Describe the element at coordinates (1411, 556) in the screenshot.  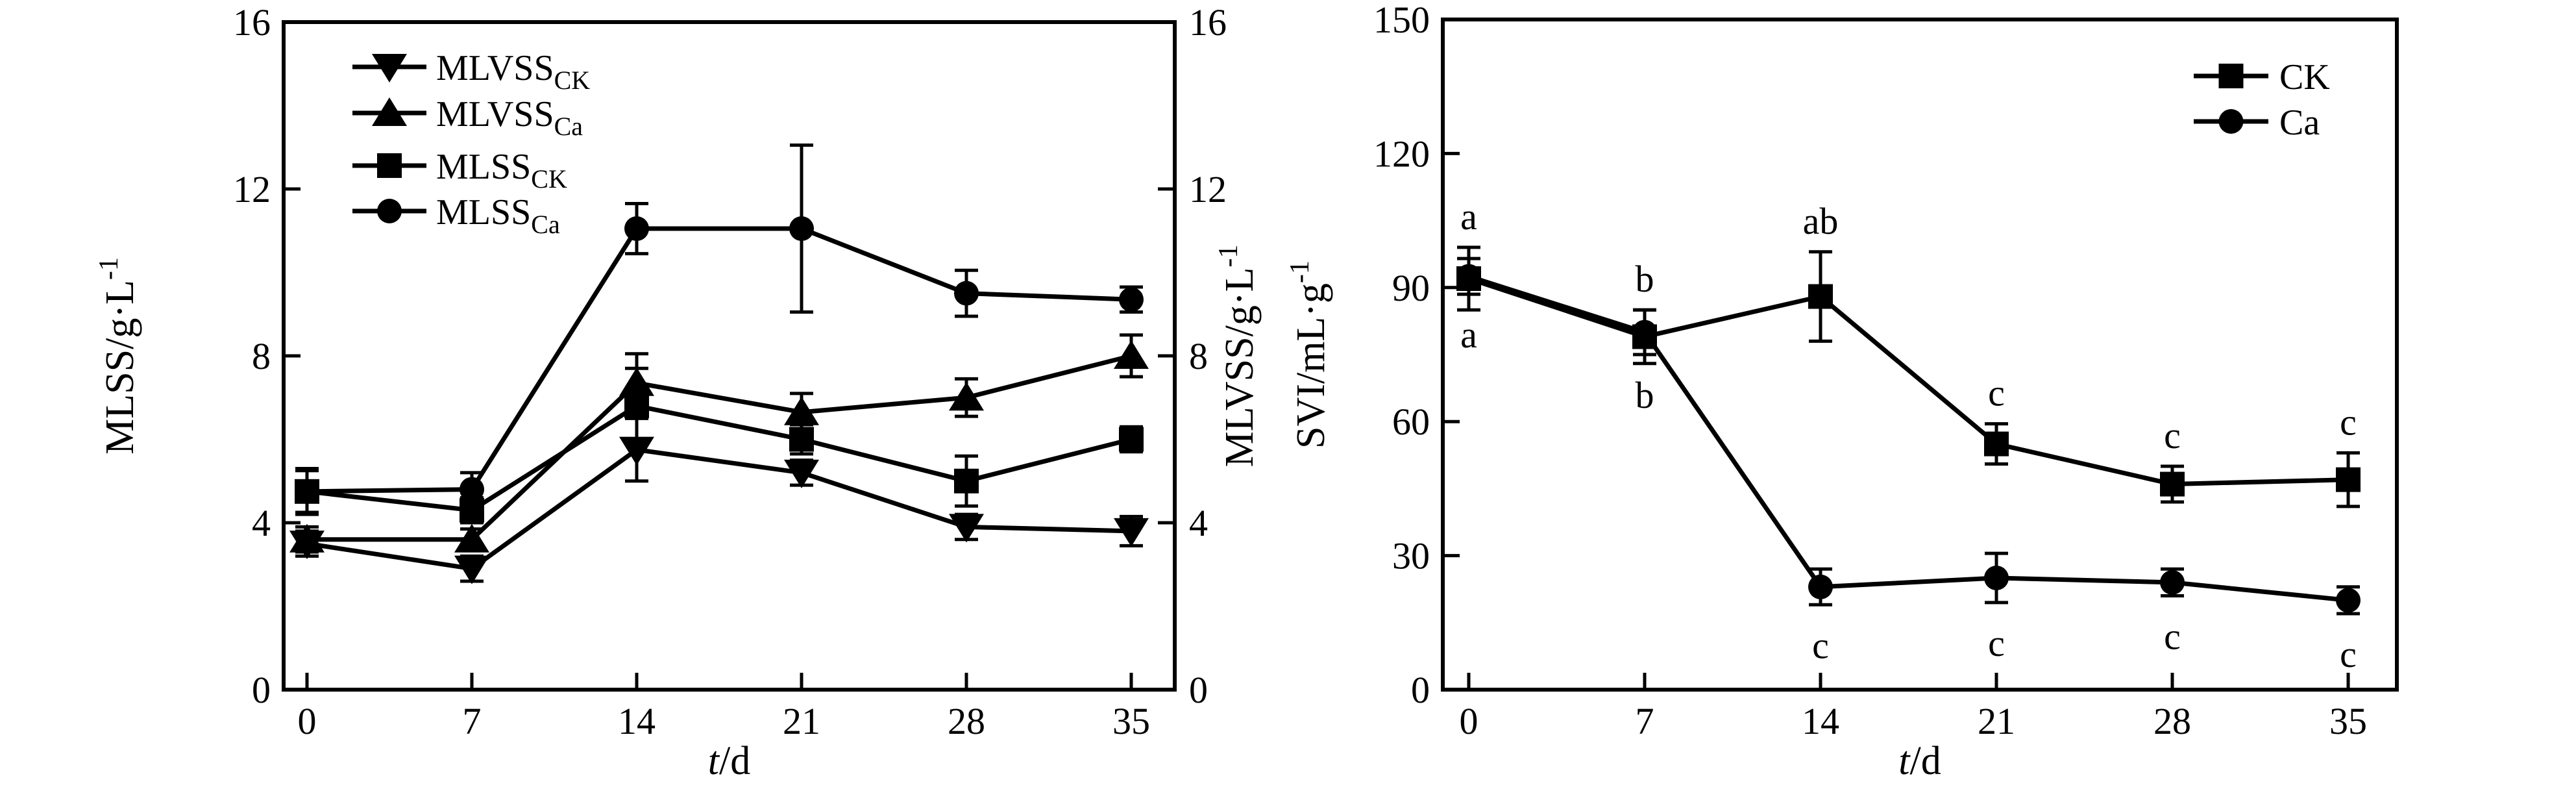
I see `y-tick-label: 30` at that location.